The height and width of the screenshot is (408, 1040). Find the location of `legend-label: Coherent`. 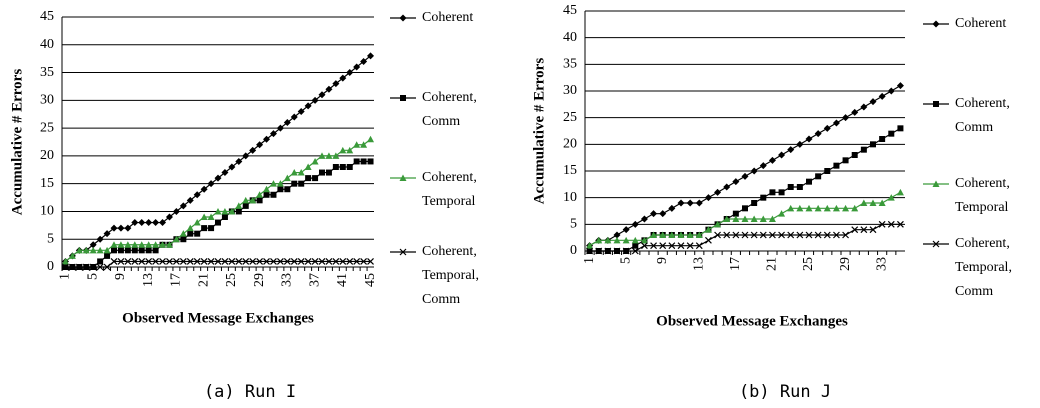

legend-label: Coherent is located at coordinates (980, 23).